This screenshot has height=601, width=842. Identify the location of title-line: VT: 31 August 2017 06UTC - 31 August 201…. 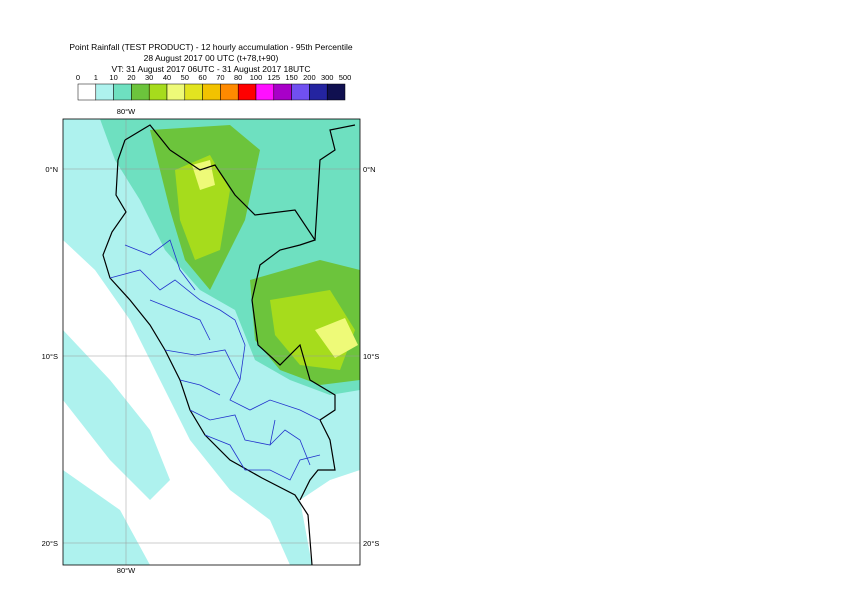
(211, 69).